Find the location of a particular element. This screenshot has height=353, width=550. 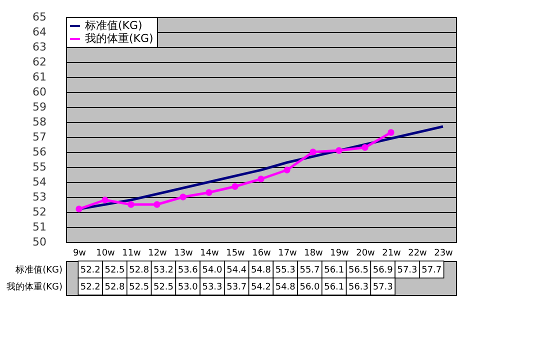

data-label: 53.2 is located at coordinates (163, 271).